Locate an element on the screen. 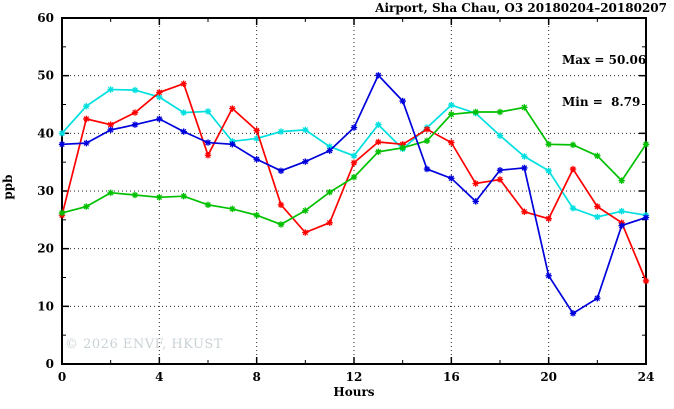  x-tick-label: 4 is located at coordinates (159, 377).